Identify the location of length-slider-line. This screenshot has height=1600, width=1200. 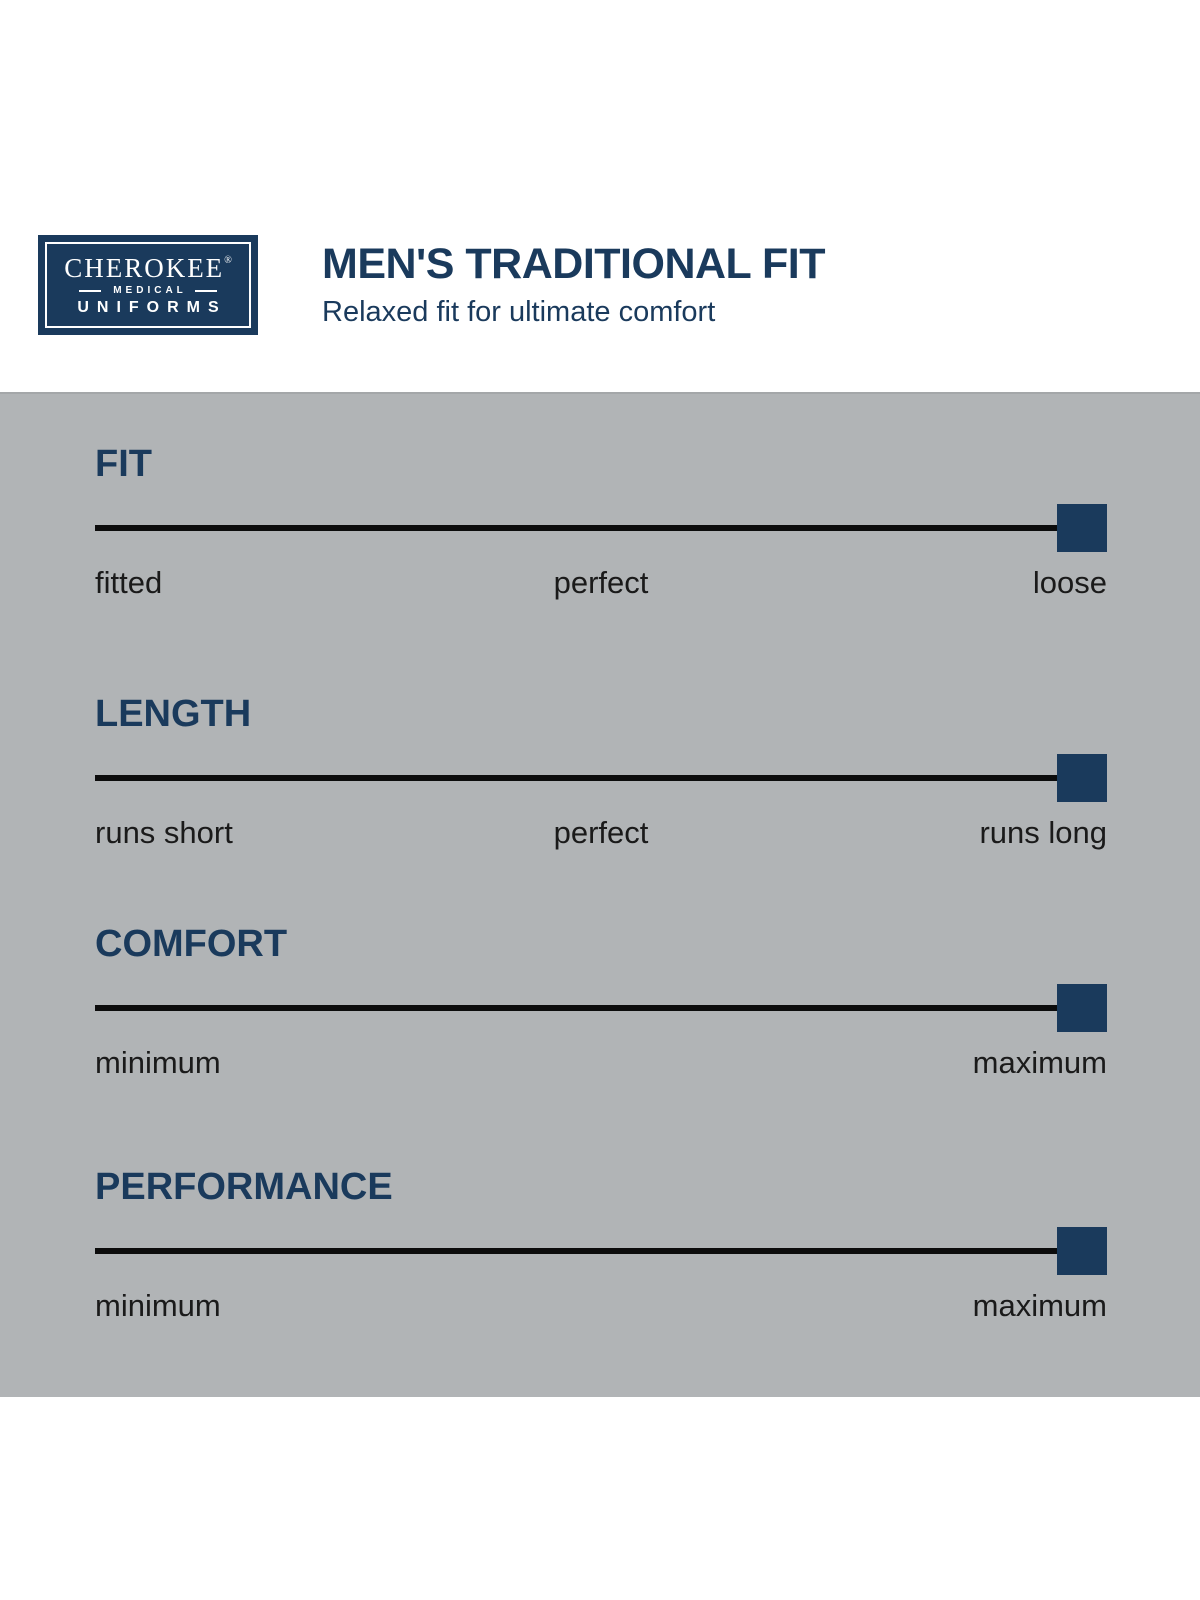
(601, 778).